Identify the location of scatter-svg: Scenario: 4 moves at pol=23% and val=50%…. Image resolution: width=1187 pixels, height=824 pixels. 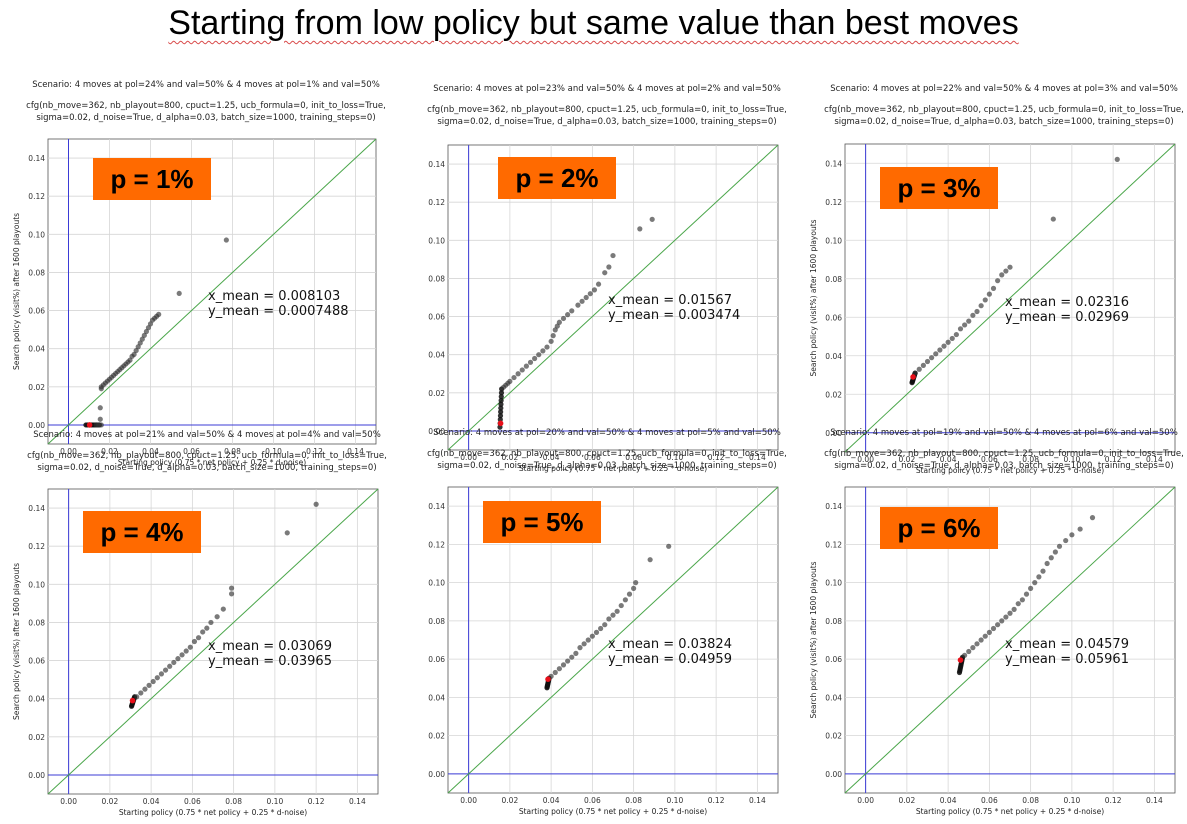
(607, 278).